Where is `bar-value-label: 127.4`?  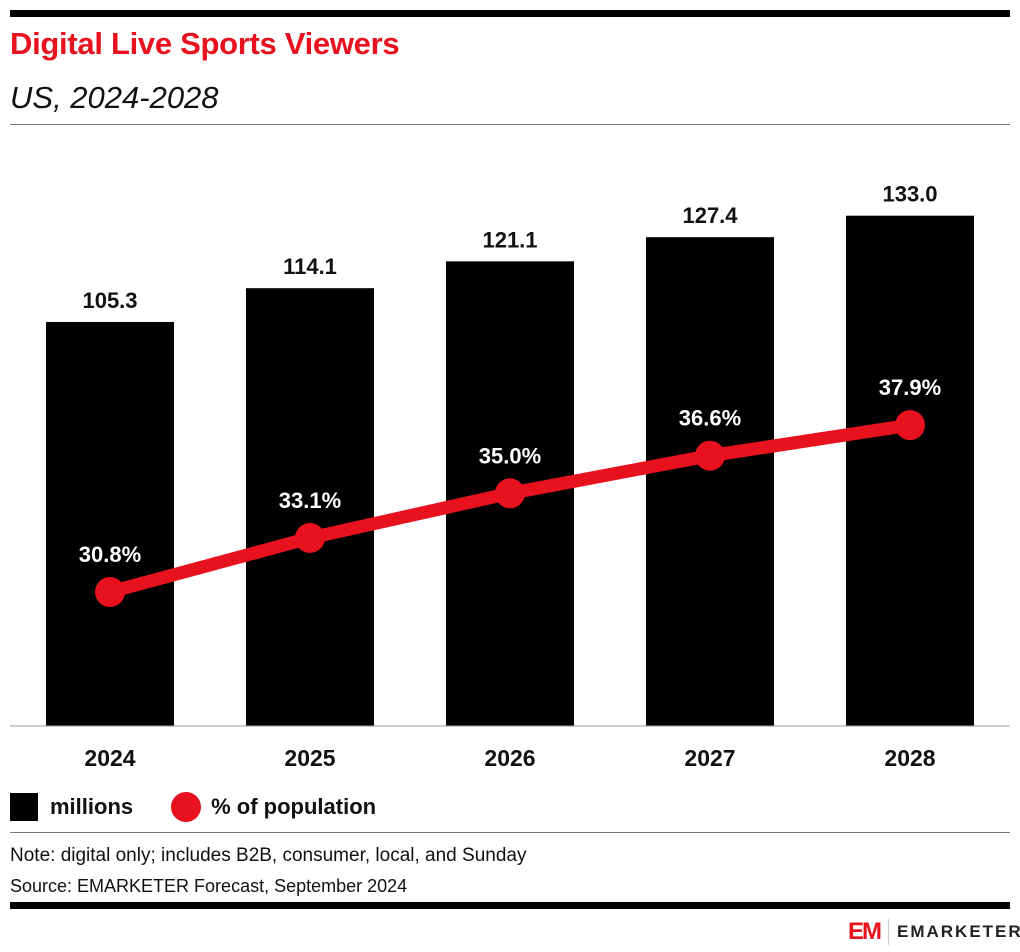
bar-value-label: 127.4 is located at coordinates (710, 215).